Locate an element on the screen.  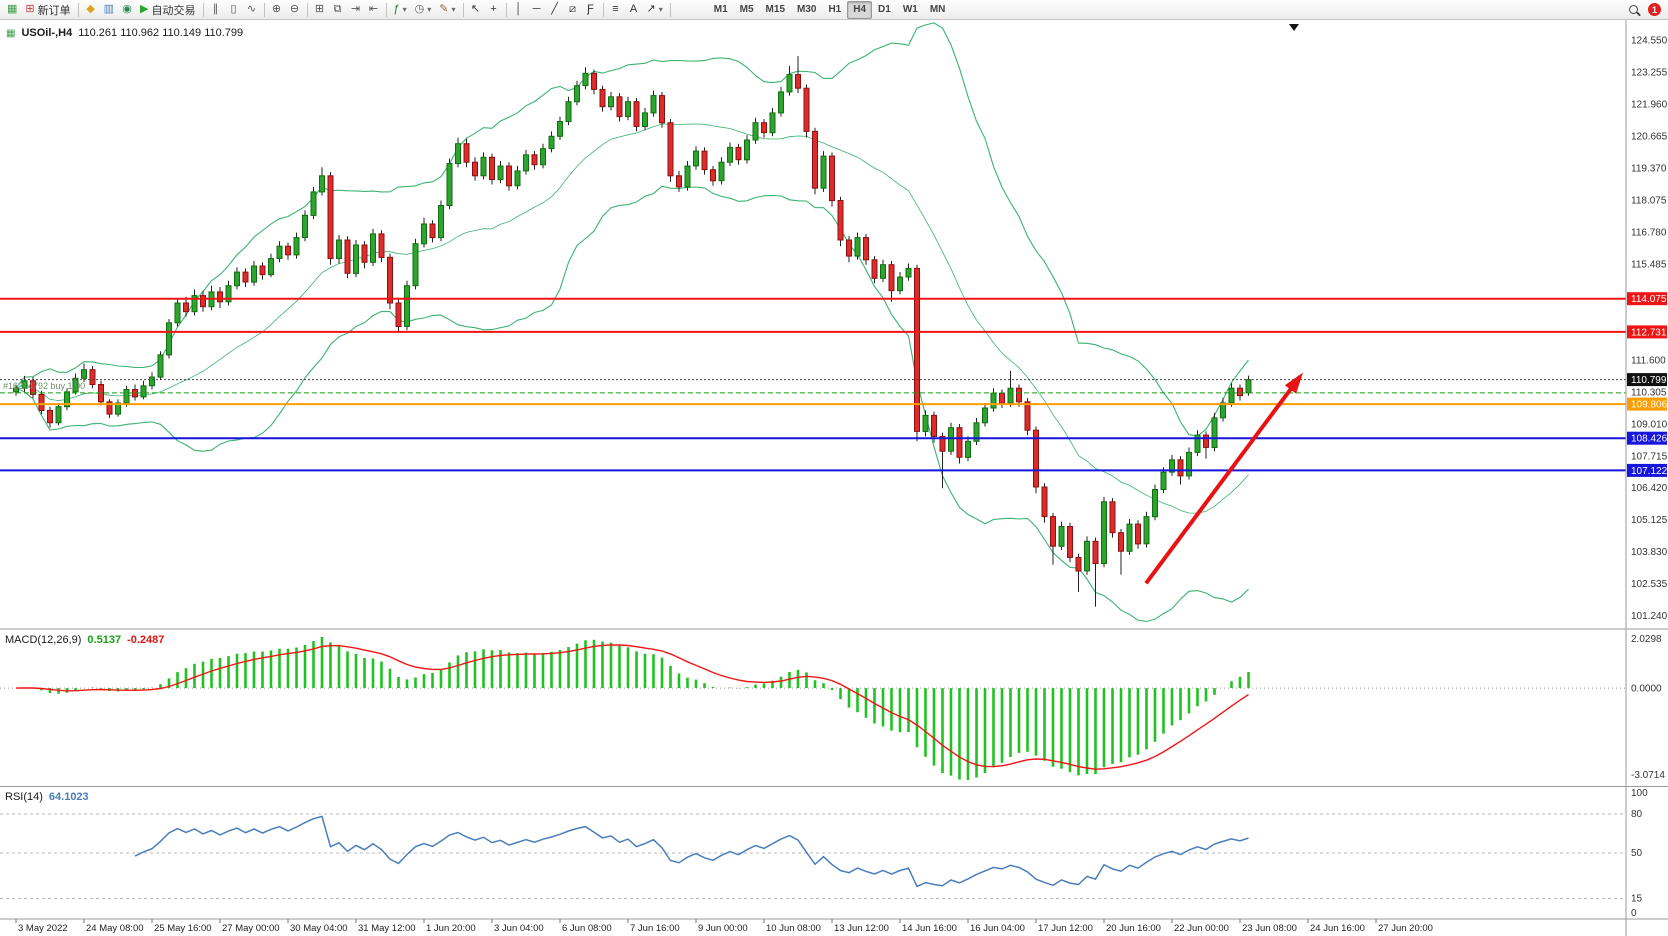
zoom-in-icon: ⊕ is located at coordinates (276, 9).